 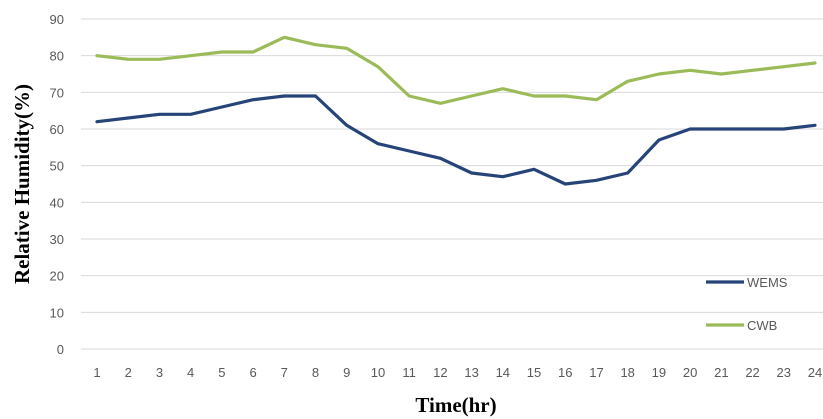 What do you see at coordinates (409, 372) in the screenshot?
I see `x-tick-label: 11` at bounding box center [409, 372].